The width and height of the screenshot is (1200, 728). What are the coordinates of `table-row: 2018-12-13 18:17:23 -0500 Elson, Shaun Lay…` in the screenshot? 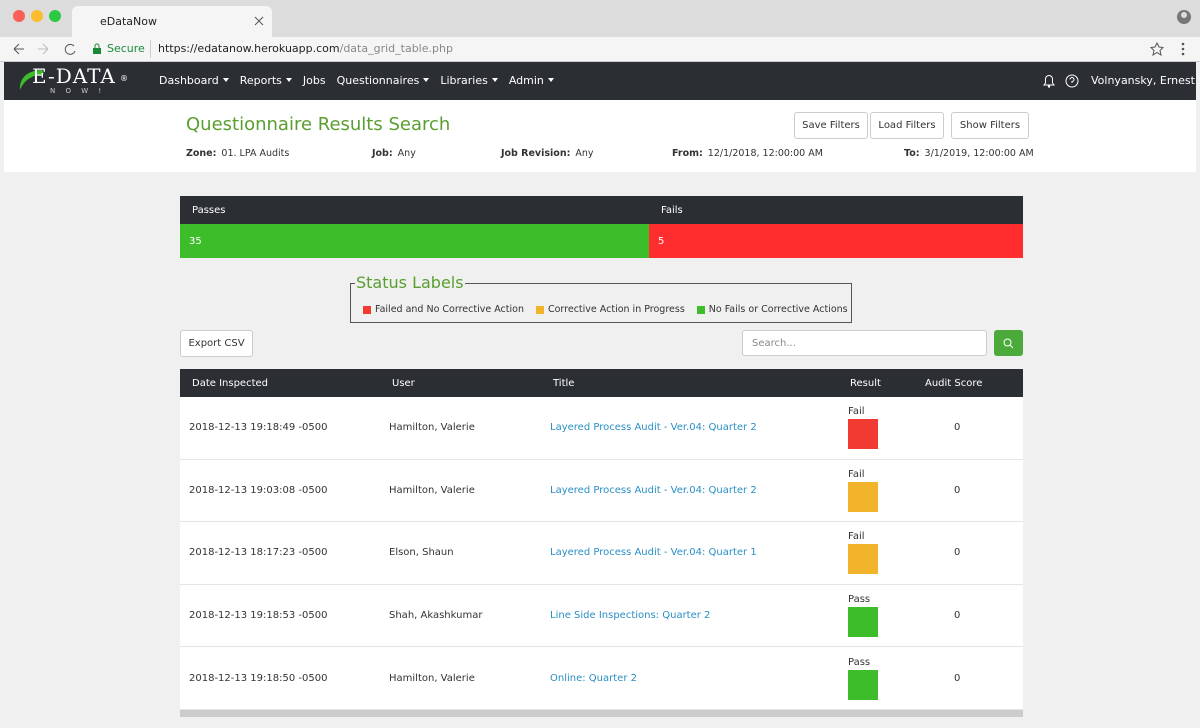 It's located at (601, 553).